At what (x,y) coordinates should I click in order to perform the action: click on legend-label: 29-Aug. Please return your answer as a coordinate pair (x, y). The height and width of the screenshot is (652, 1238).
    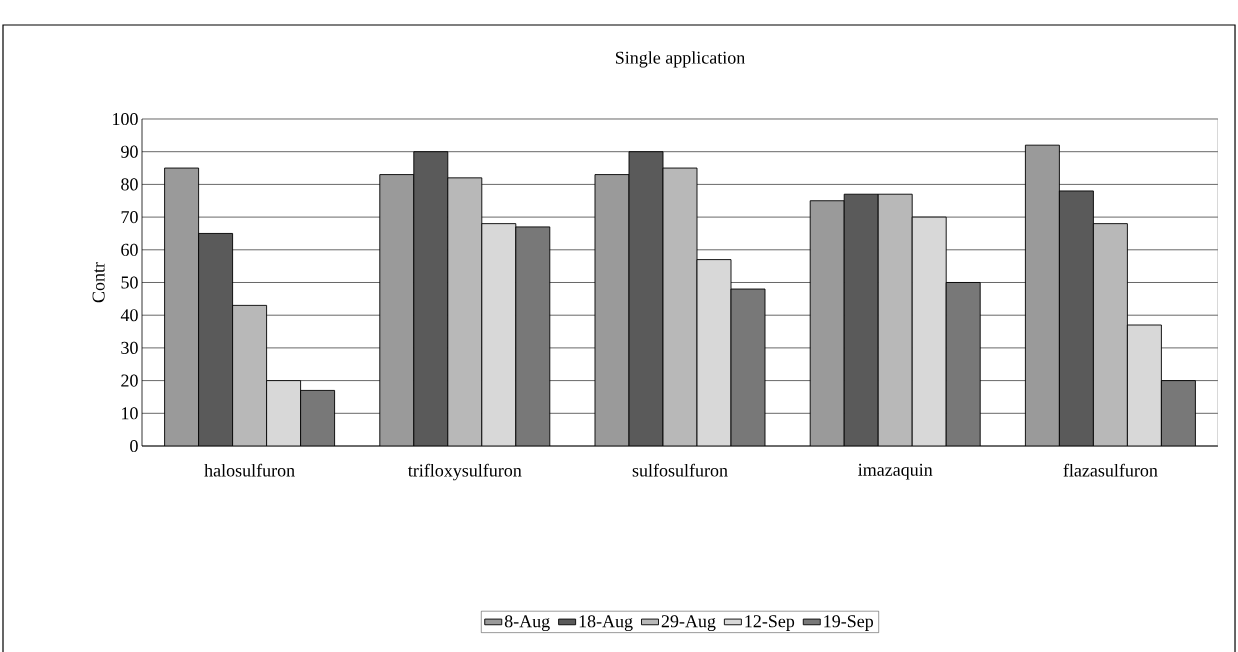
    Looking at the image, I should click on (688, 623).